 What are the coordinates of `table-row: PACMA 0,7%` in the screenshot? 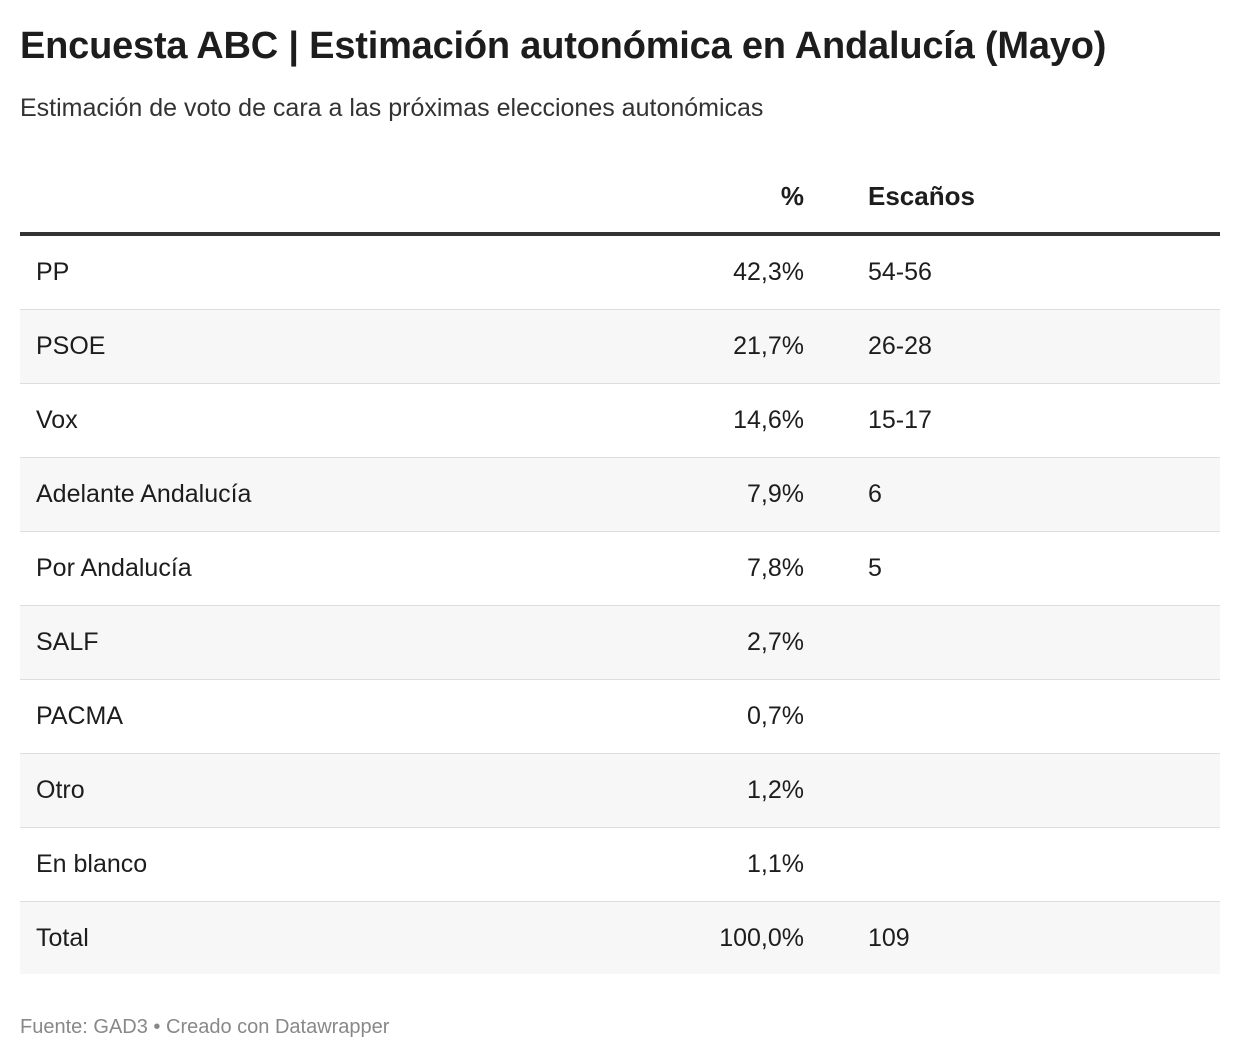 It's located at (620, 716).